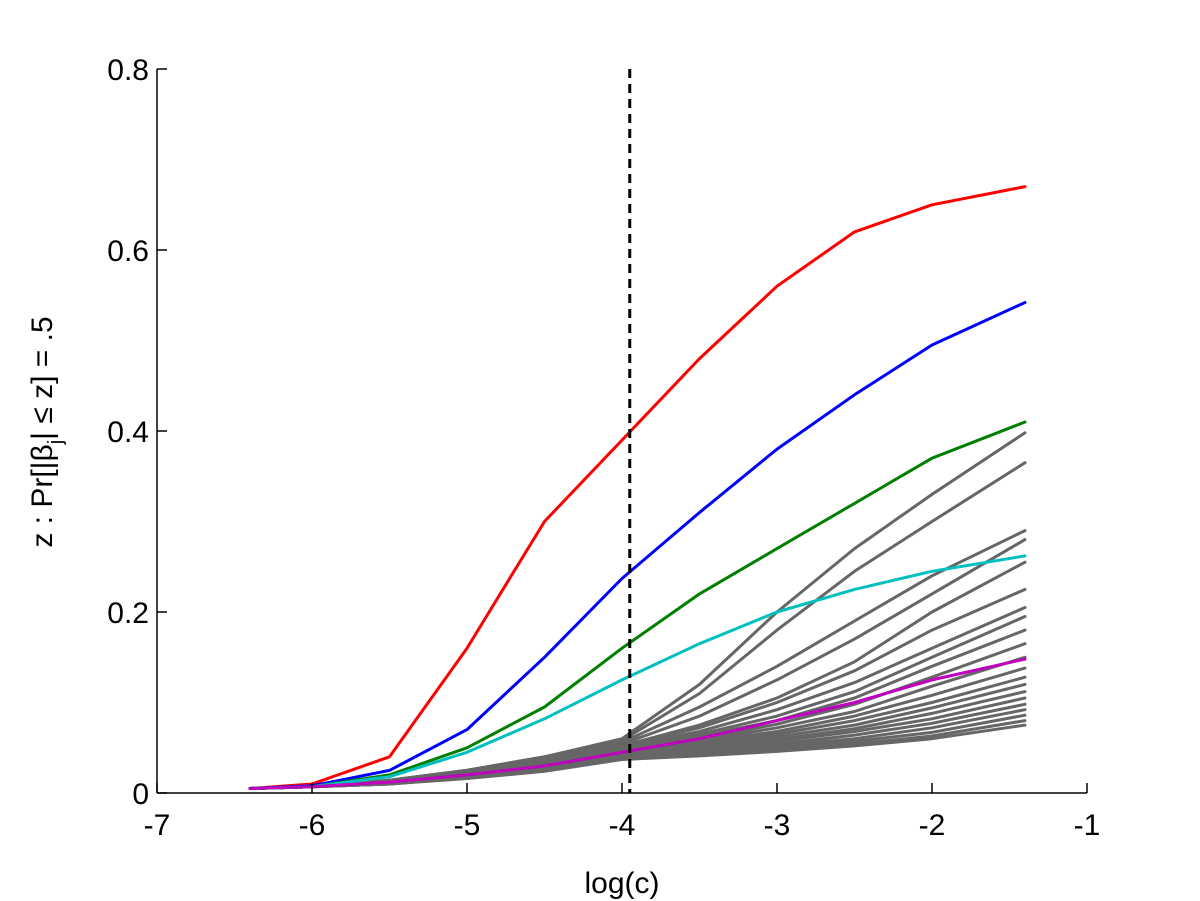  I want to click on x-tick-label: -3, so click(777, 825).